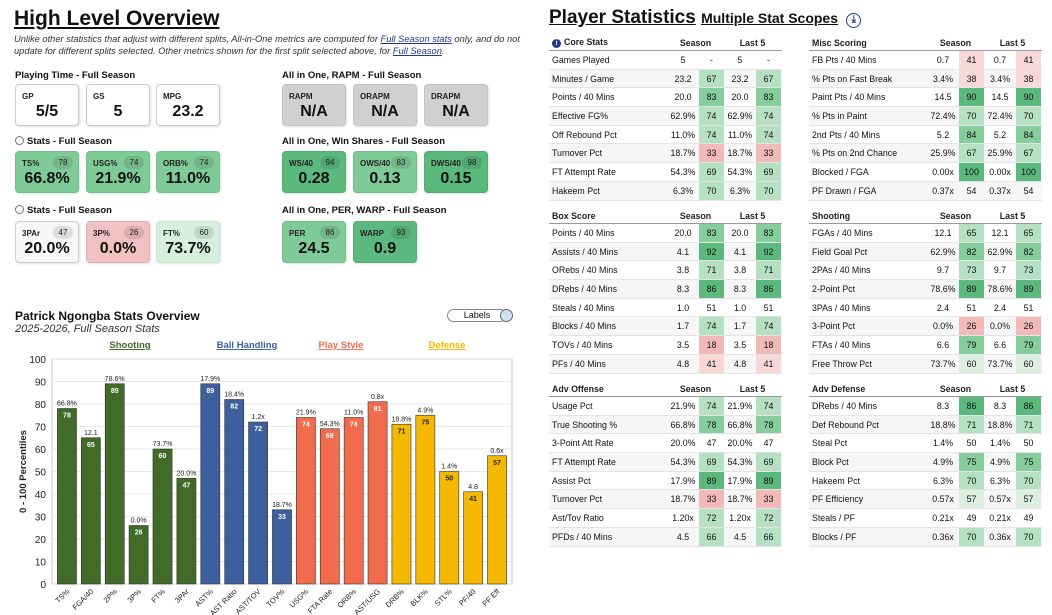 This screenshot has height=615, width=1052. Describe the element at coordinates (665, 271) in the screenshot. I see `table-row: ORebs / 40 Mins 3.8 71 3.8 71` at that location.